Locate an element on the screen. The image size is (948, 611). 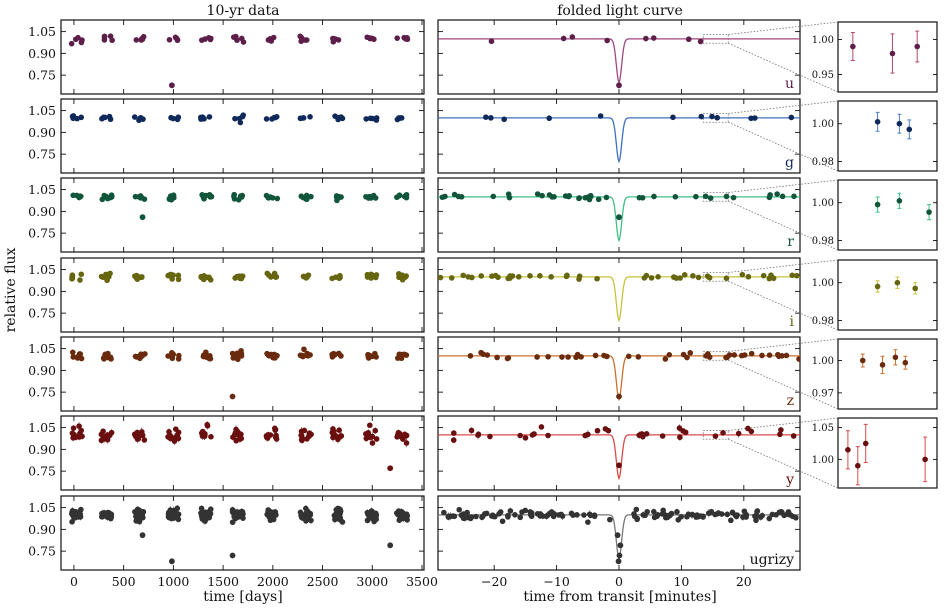
y-tick-label: 1.05 is located at coordinates (42, 427).